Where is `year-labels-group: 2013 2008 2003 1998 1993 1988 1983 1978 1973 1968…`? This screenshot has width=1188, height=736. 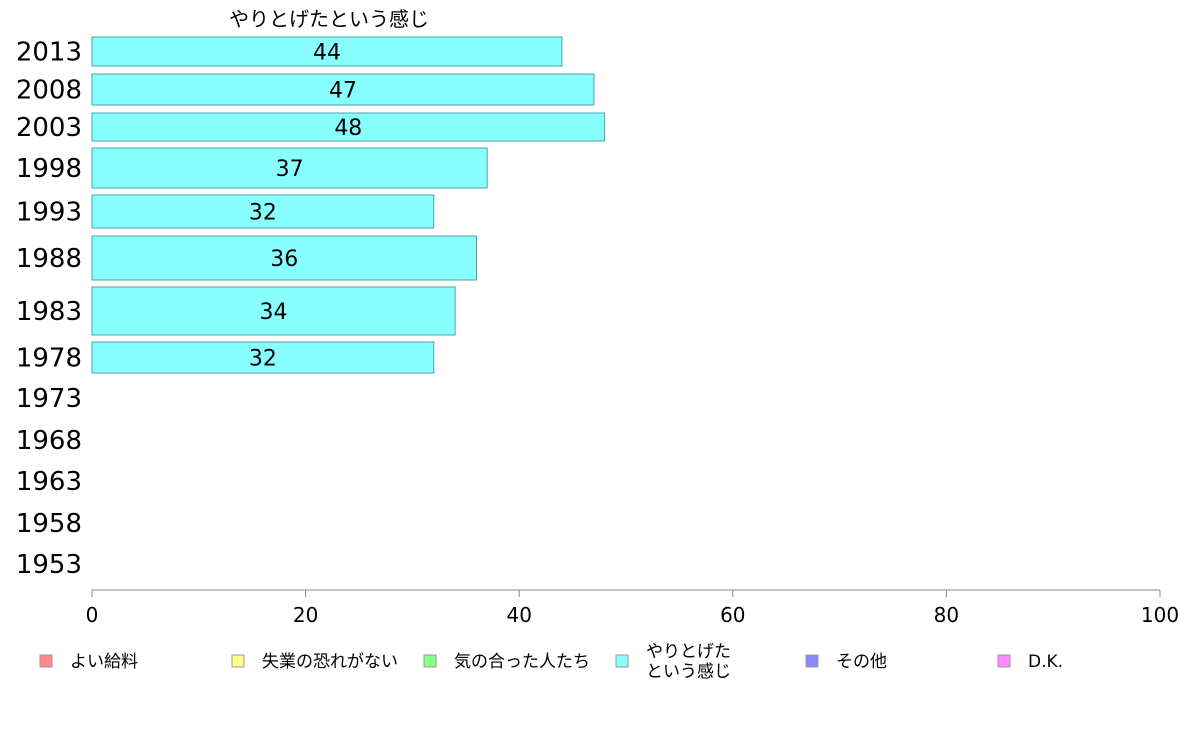
year-labels-group: 2013 2008 2003 1998 1993 1988 1983 1978 1973 1968… is located at coordinates (49, 309).